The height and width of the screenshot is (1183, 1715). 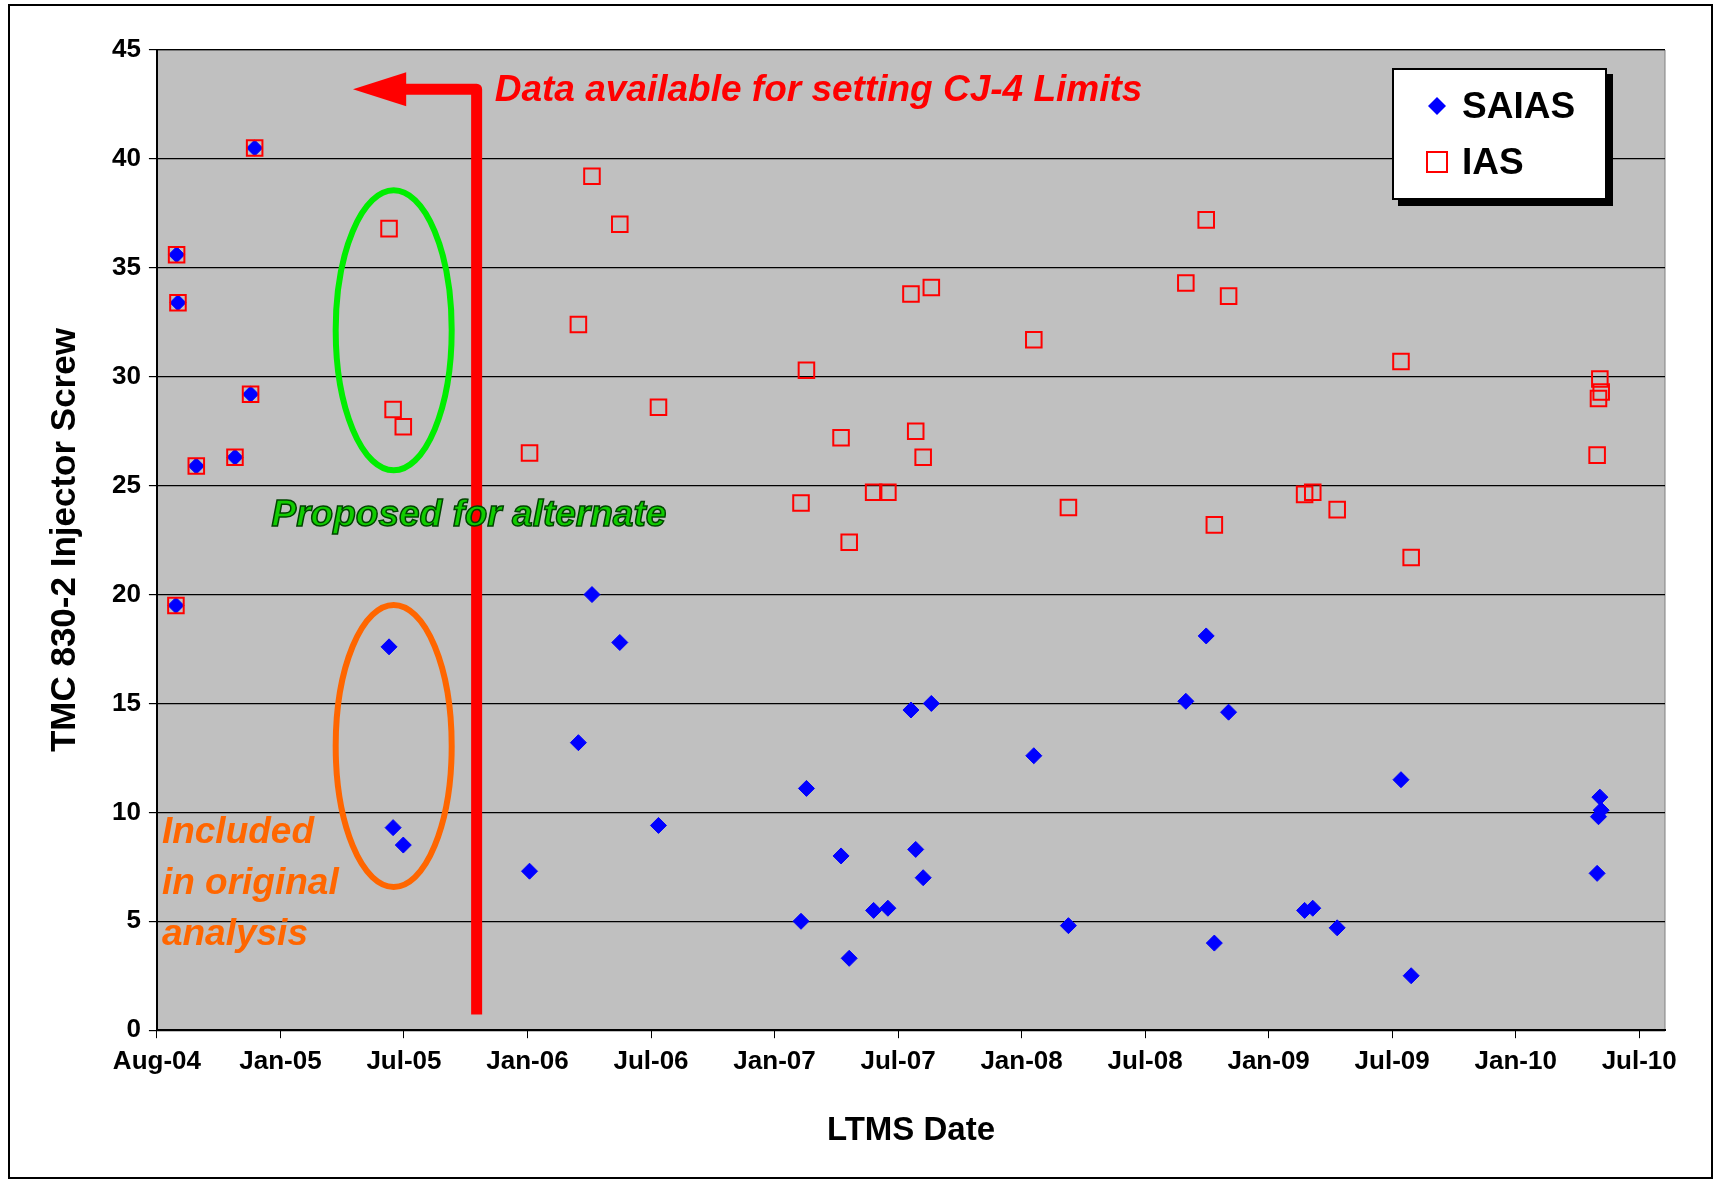 I want to click on y-tick-label: 10, so click(x=126, y=810).